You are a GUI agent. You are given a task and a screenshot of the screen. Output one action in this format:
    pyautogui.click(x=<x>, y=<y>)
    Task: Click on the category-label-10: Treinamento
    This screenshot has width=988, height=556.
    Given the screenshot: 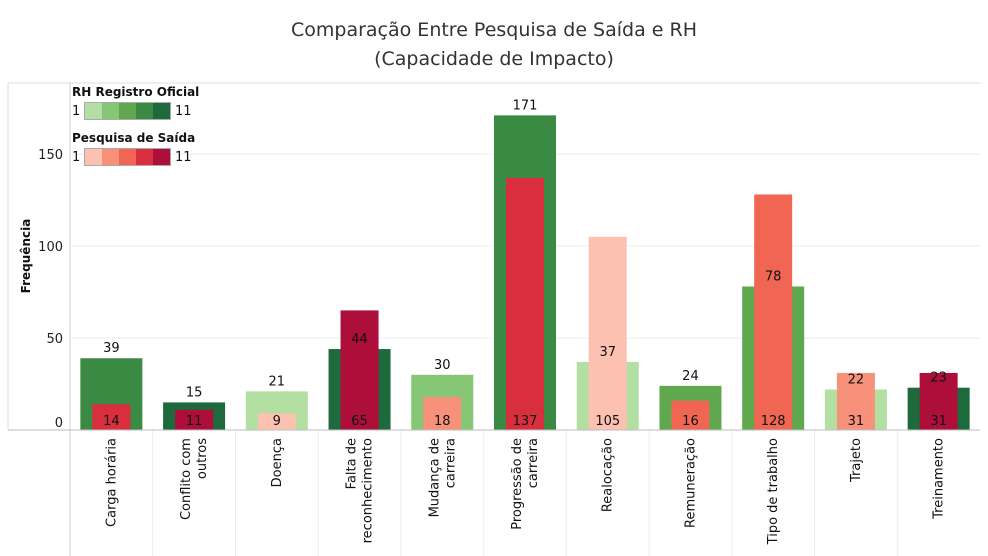 What is the action you would take?
    pyautogui.click(x=939, y=479)
    